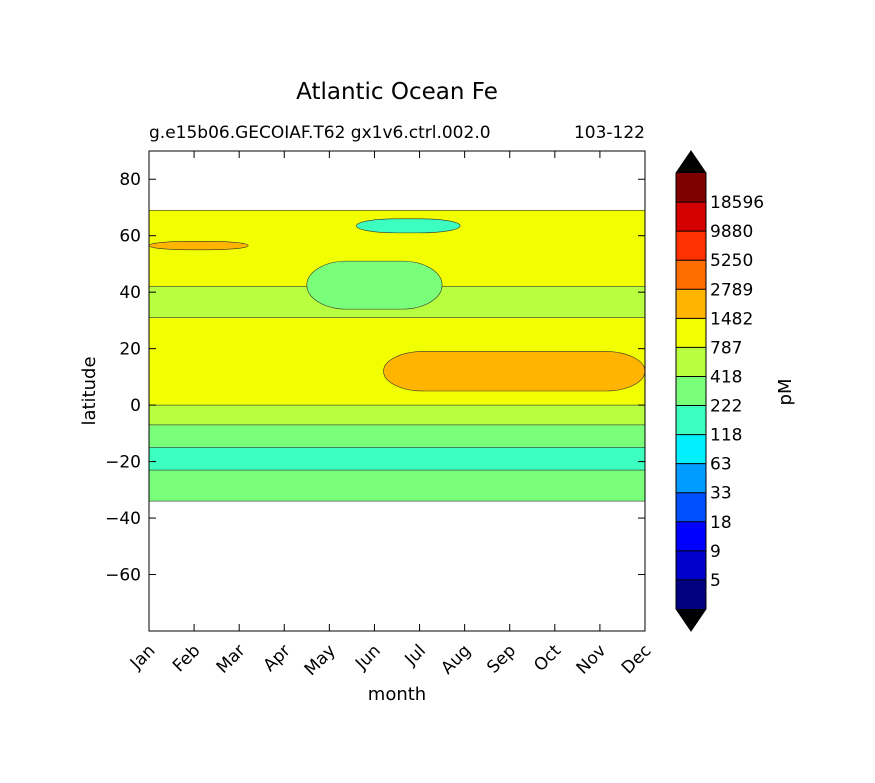  I want to click on colorbar-tick-label: 9880, so click(731, 232).